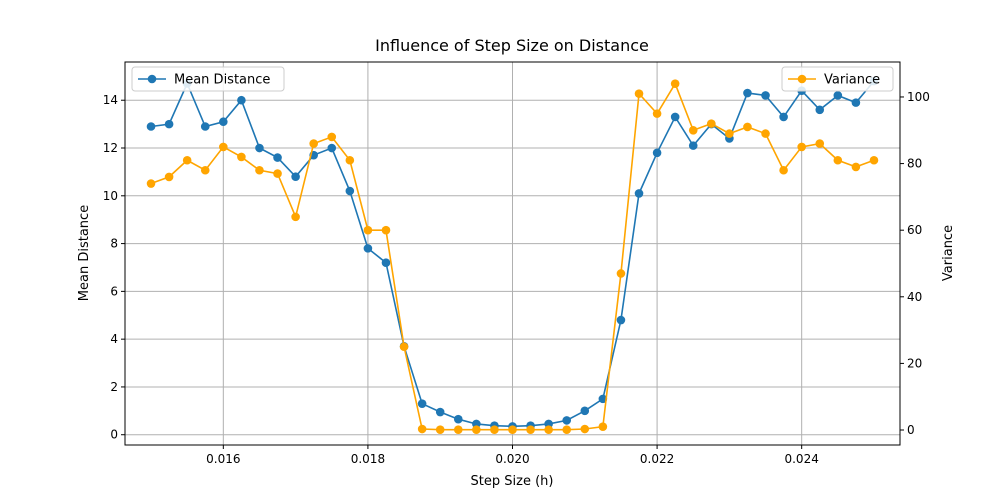 The width and height of the screenshot is (1000, 500). What do you see at coordinates (852, 80) in the screenshot?
I see `legend-label: Variance` at bounding box center [852, 80].